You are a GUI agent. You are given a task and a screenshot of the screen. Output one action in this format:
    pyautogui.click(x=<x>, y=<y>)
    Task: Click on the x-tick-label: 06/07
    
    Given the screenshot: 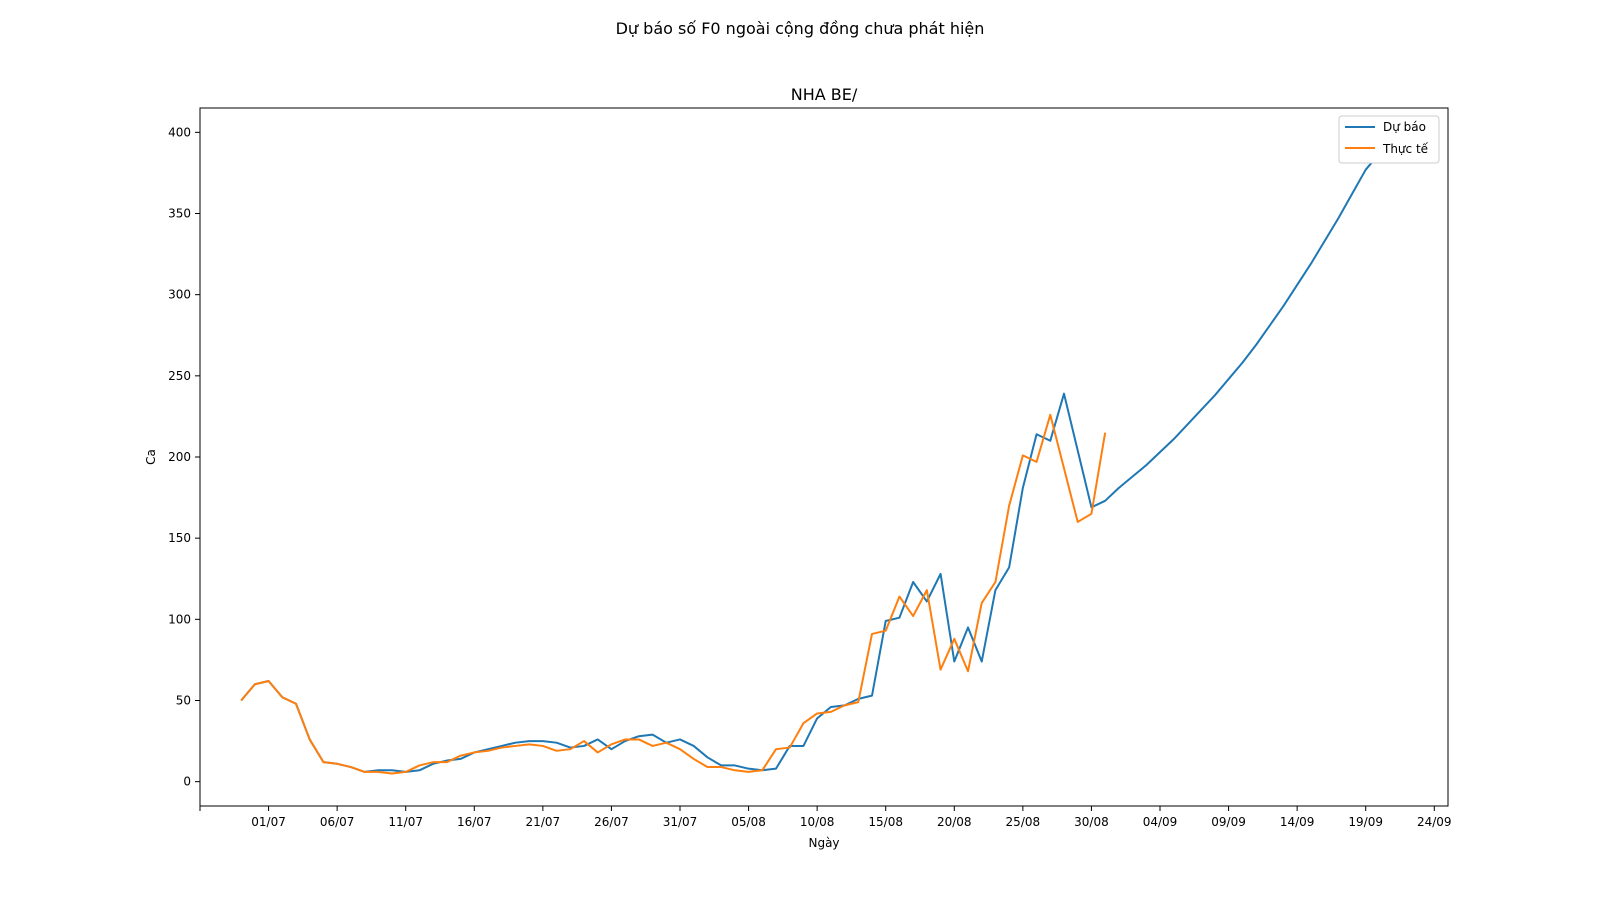 What is the action you would take?
    pyautogui.click(x=337, y=822)
    